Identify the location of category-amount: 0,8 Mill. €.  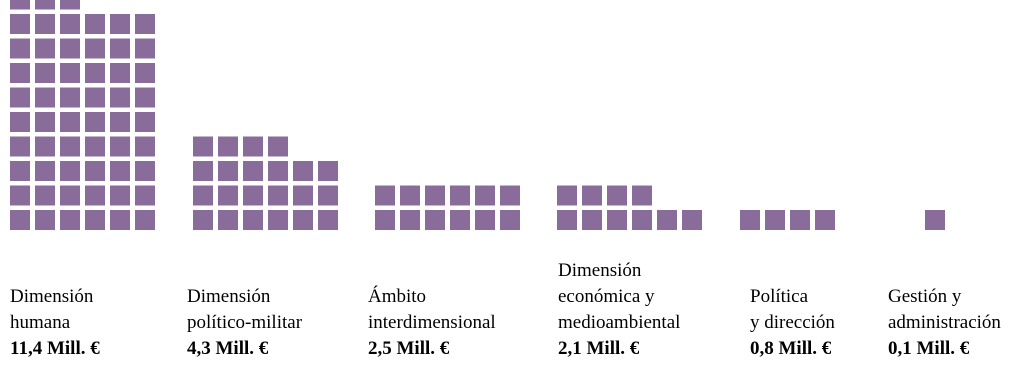
(791, 348).